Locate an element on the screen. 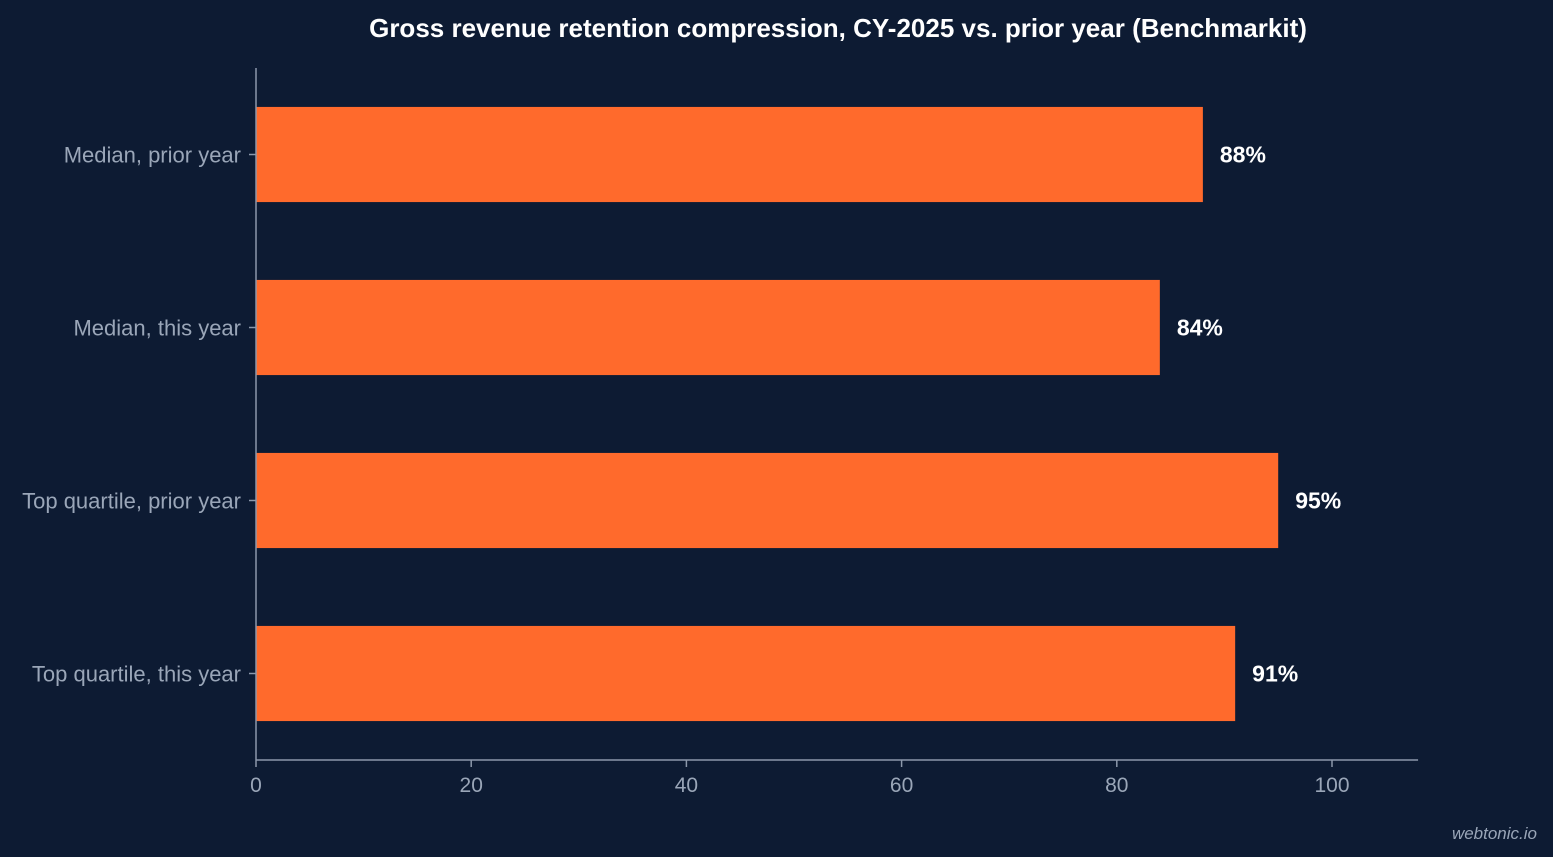 The height and width of the screenshot is (857, 1553). category-label: Median, prior year is located at coordinates (152, 155).